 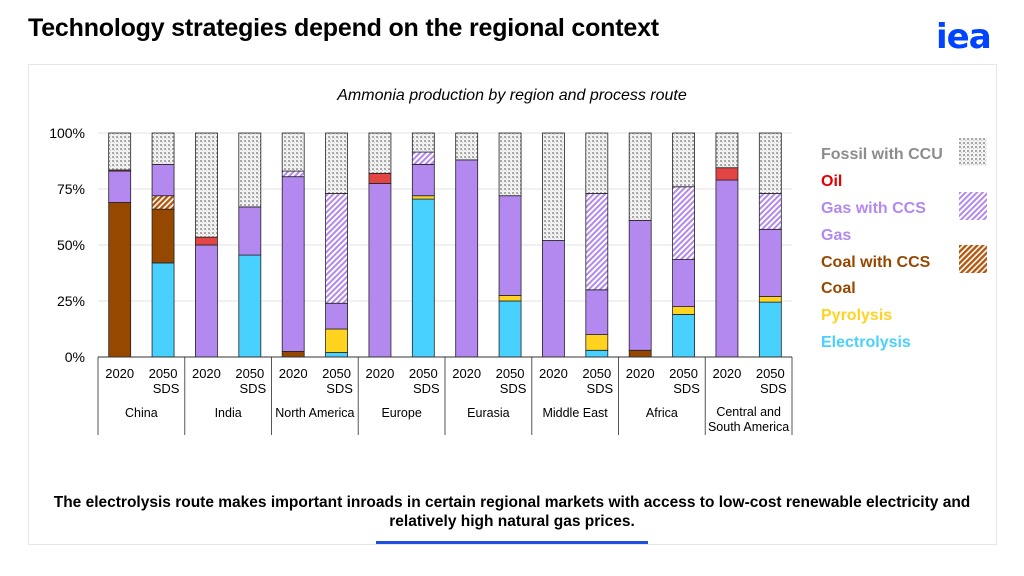 What do you see at coordinates (882, 343) in the screenshot?
I see `legend-item-electrolysis: Electrolysis` at bounding box center [882, 343].